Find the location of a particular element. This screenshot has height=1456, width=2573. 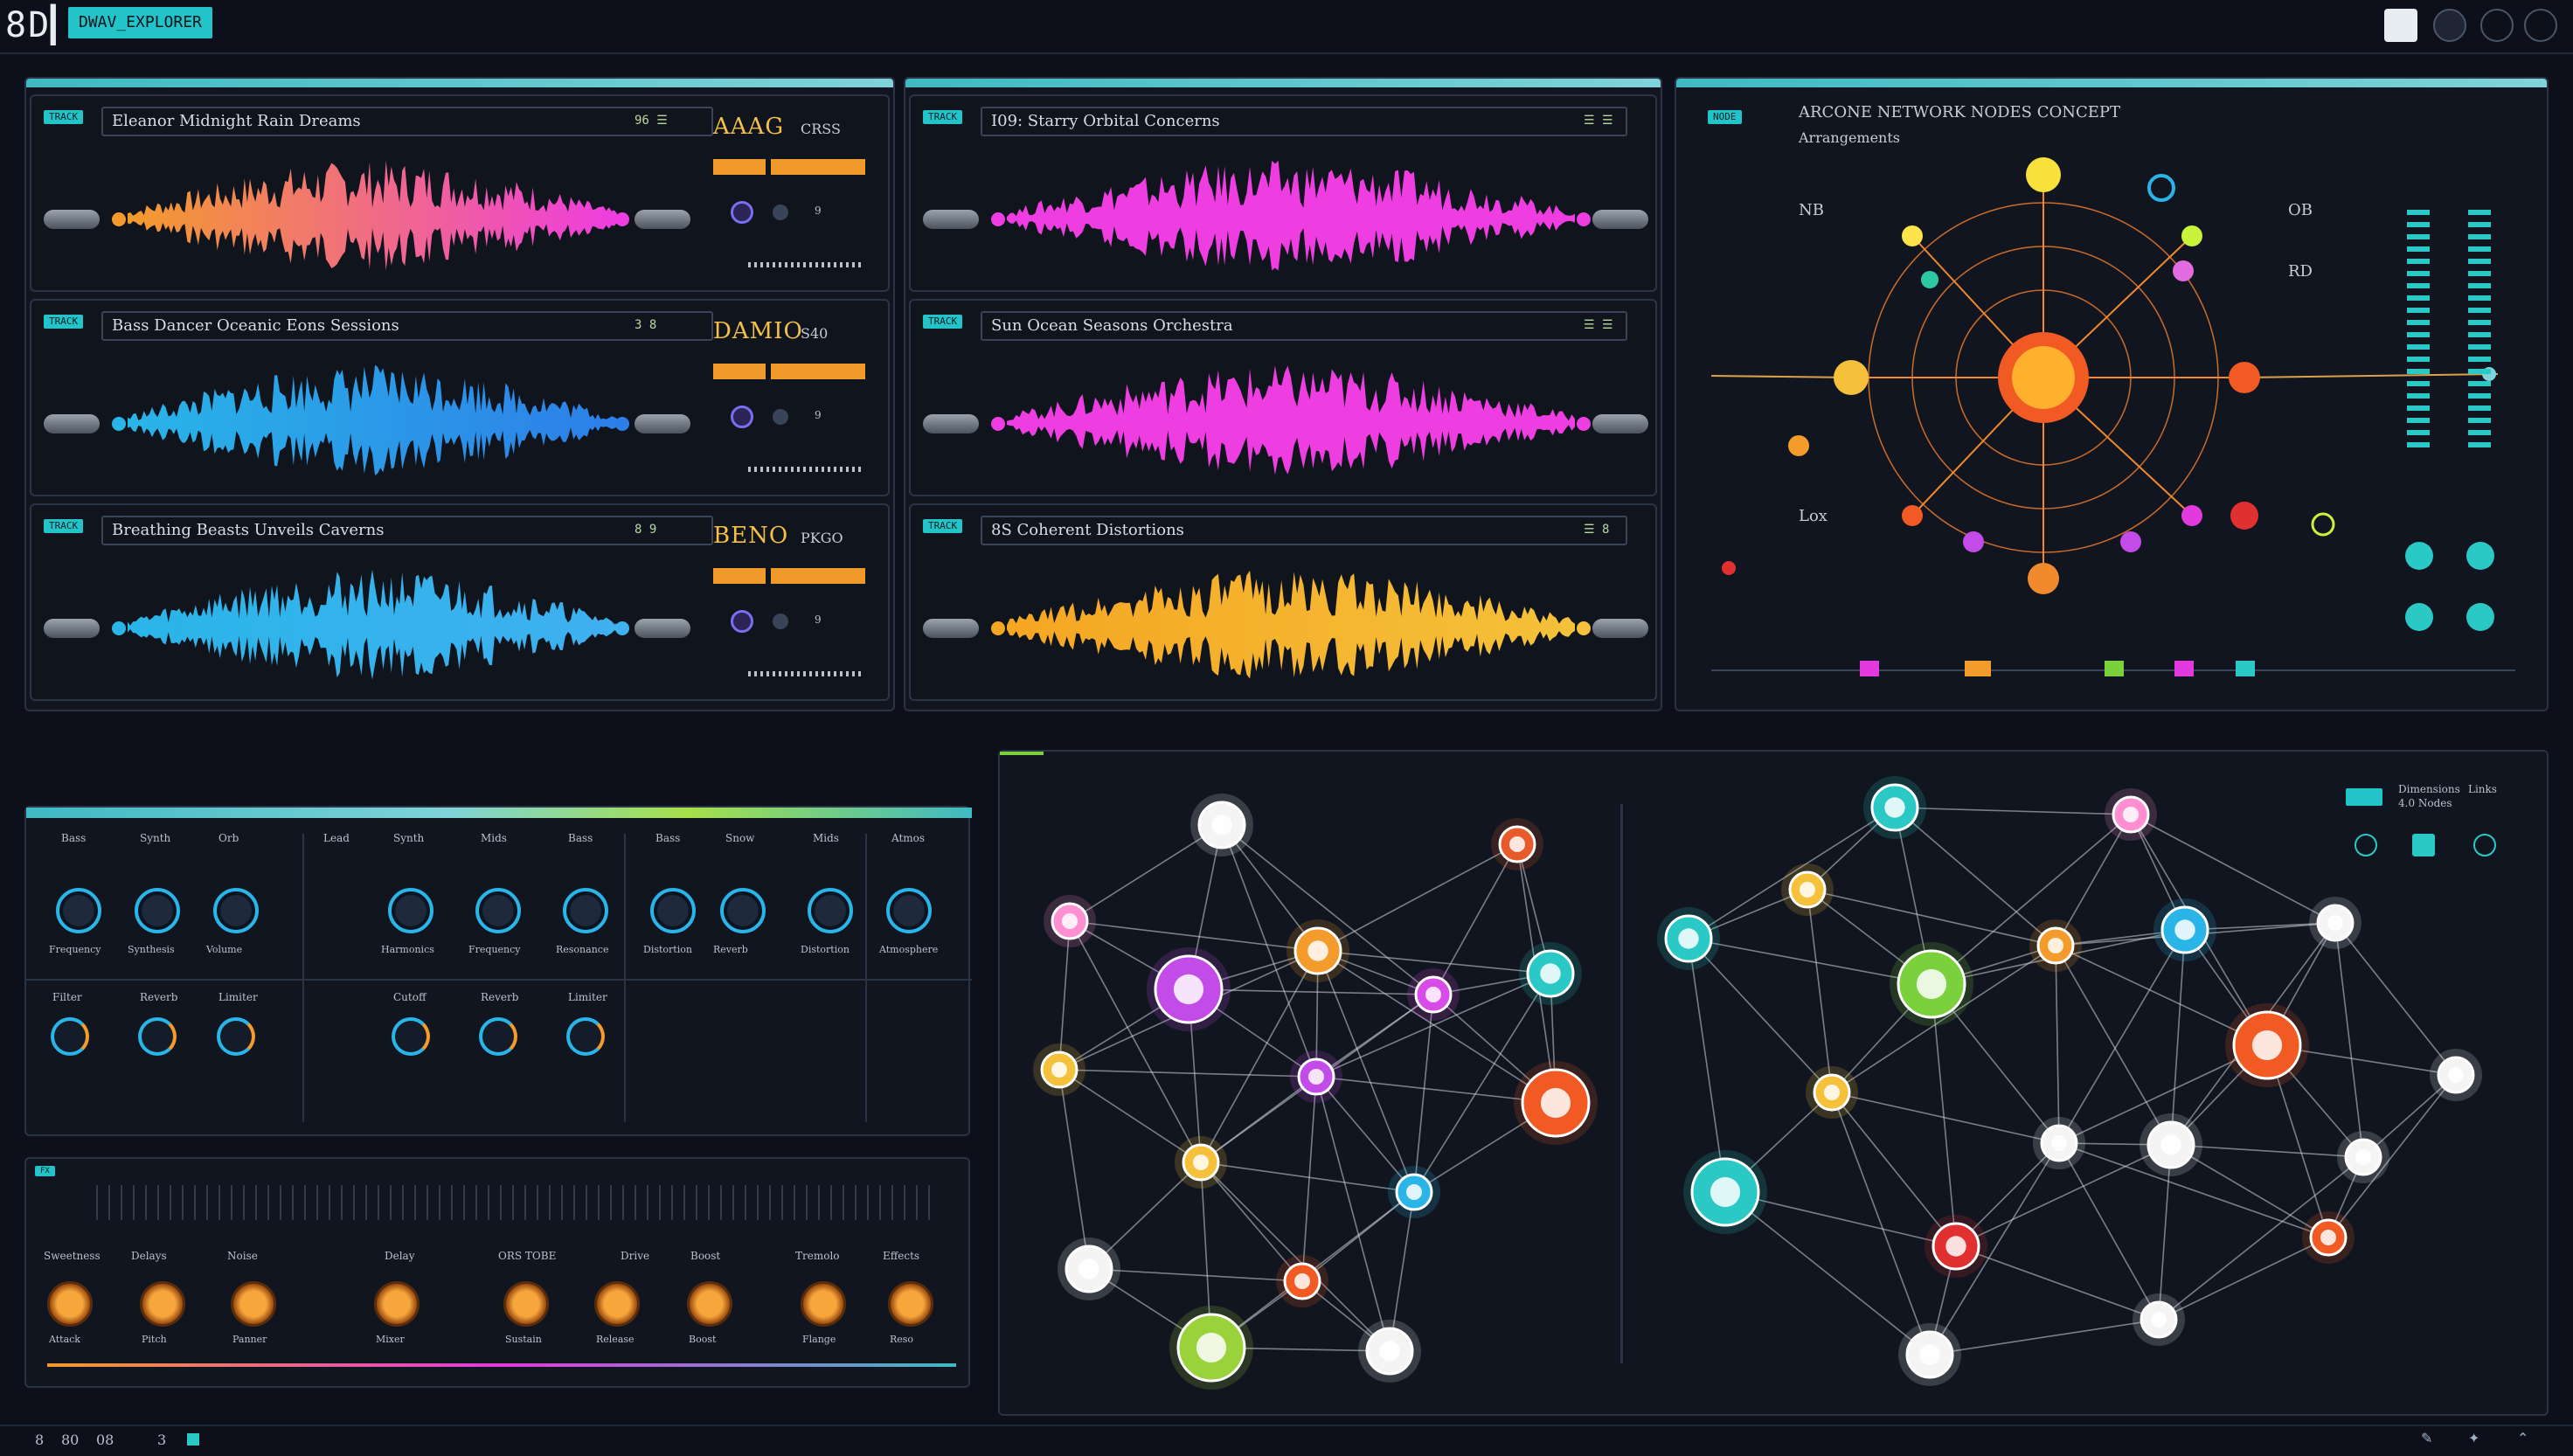

record-icon is located at coordinates (2449, 25).